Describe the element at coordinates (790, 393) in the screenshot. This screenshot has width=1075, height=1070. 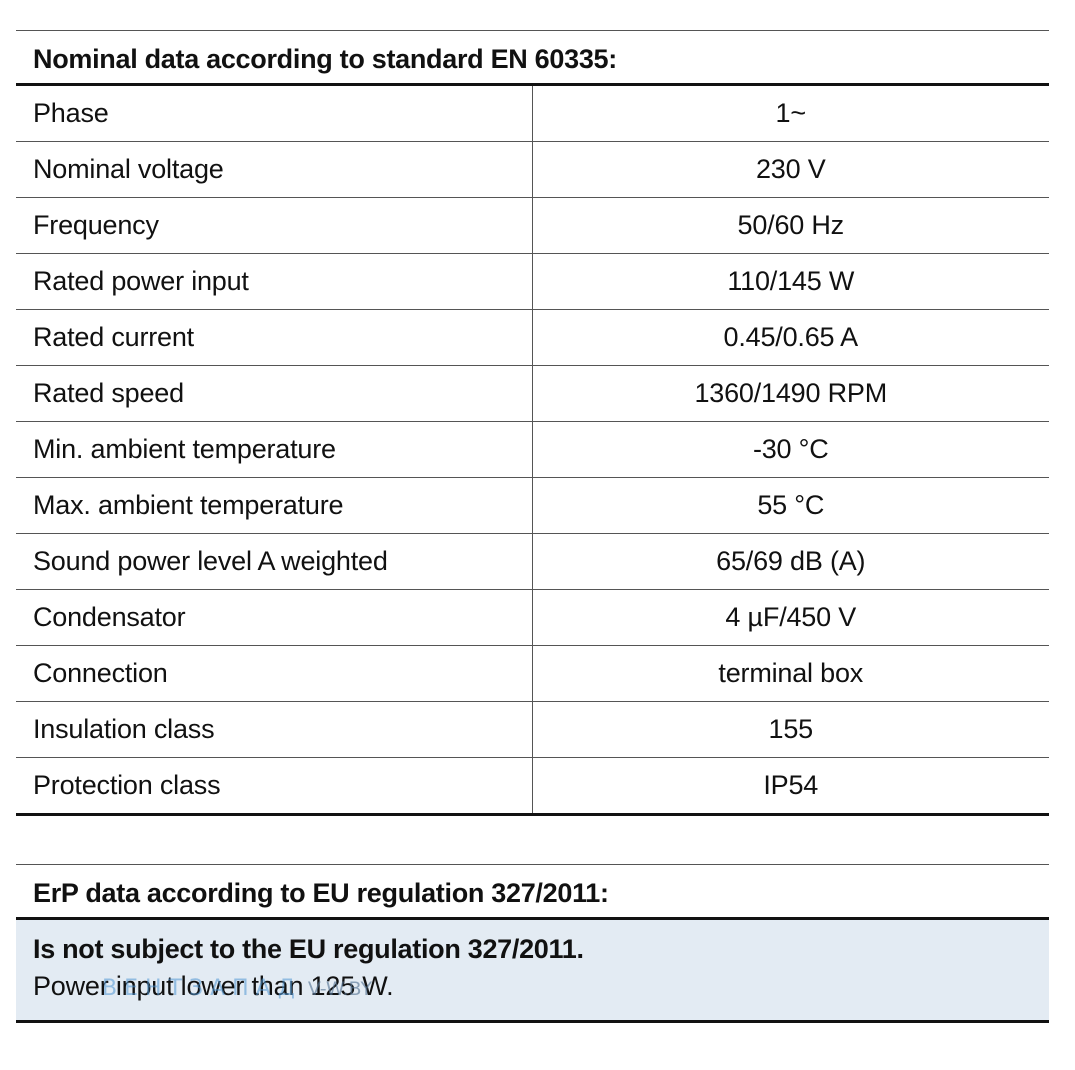
I see `param-value: 1360/1490 RPM` at that location.